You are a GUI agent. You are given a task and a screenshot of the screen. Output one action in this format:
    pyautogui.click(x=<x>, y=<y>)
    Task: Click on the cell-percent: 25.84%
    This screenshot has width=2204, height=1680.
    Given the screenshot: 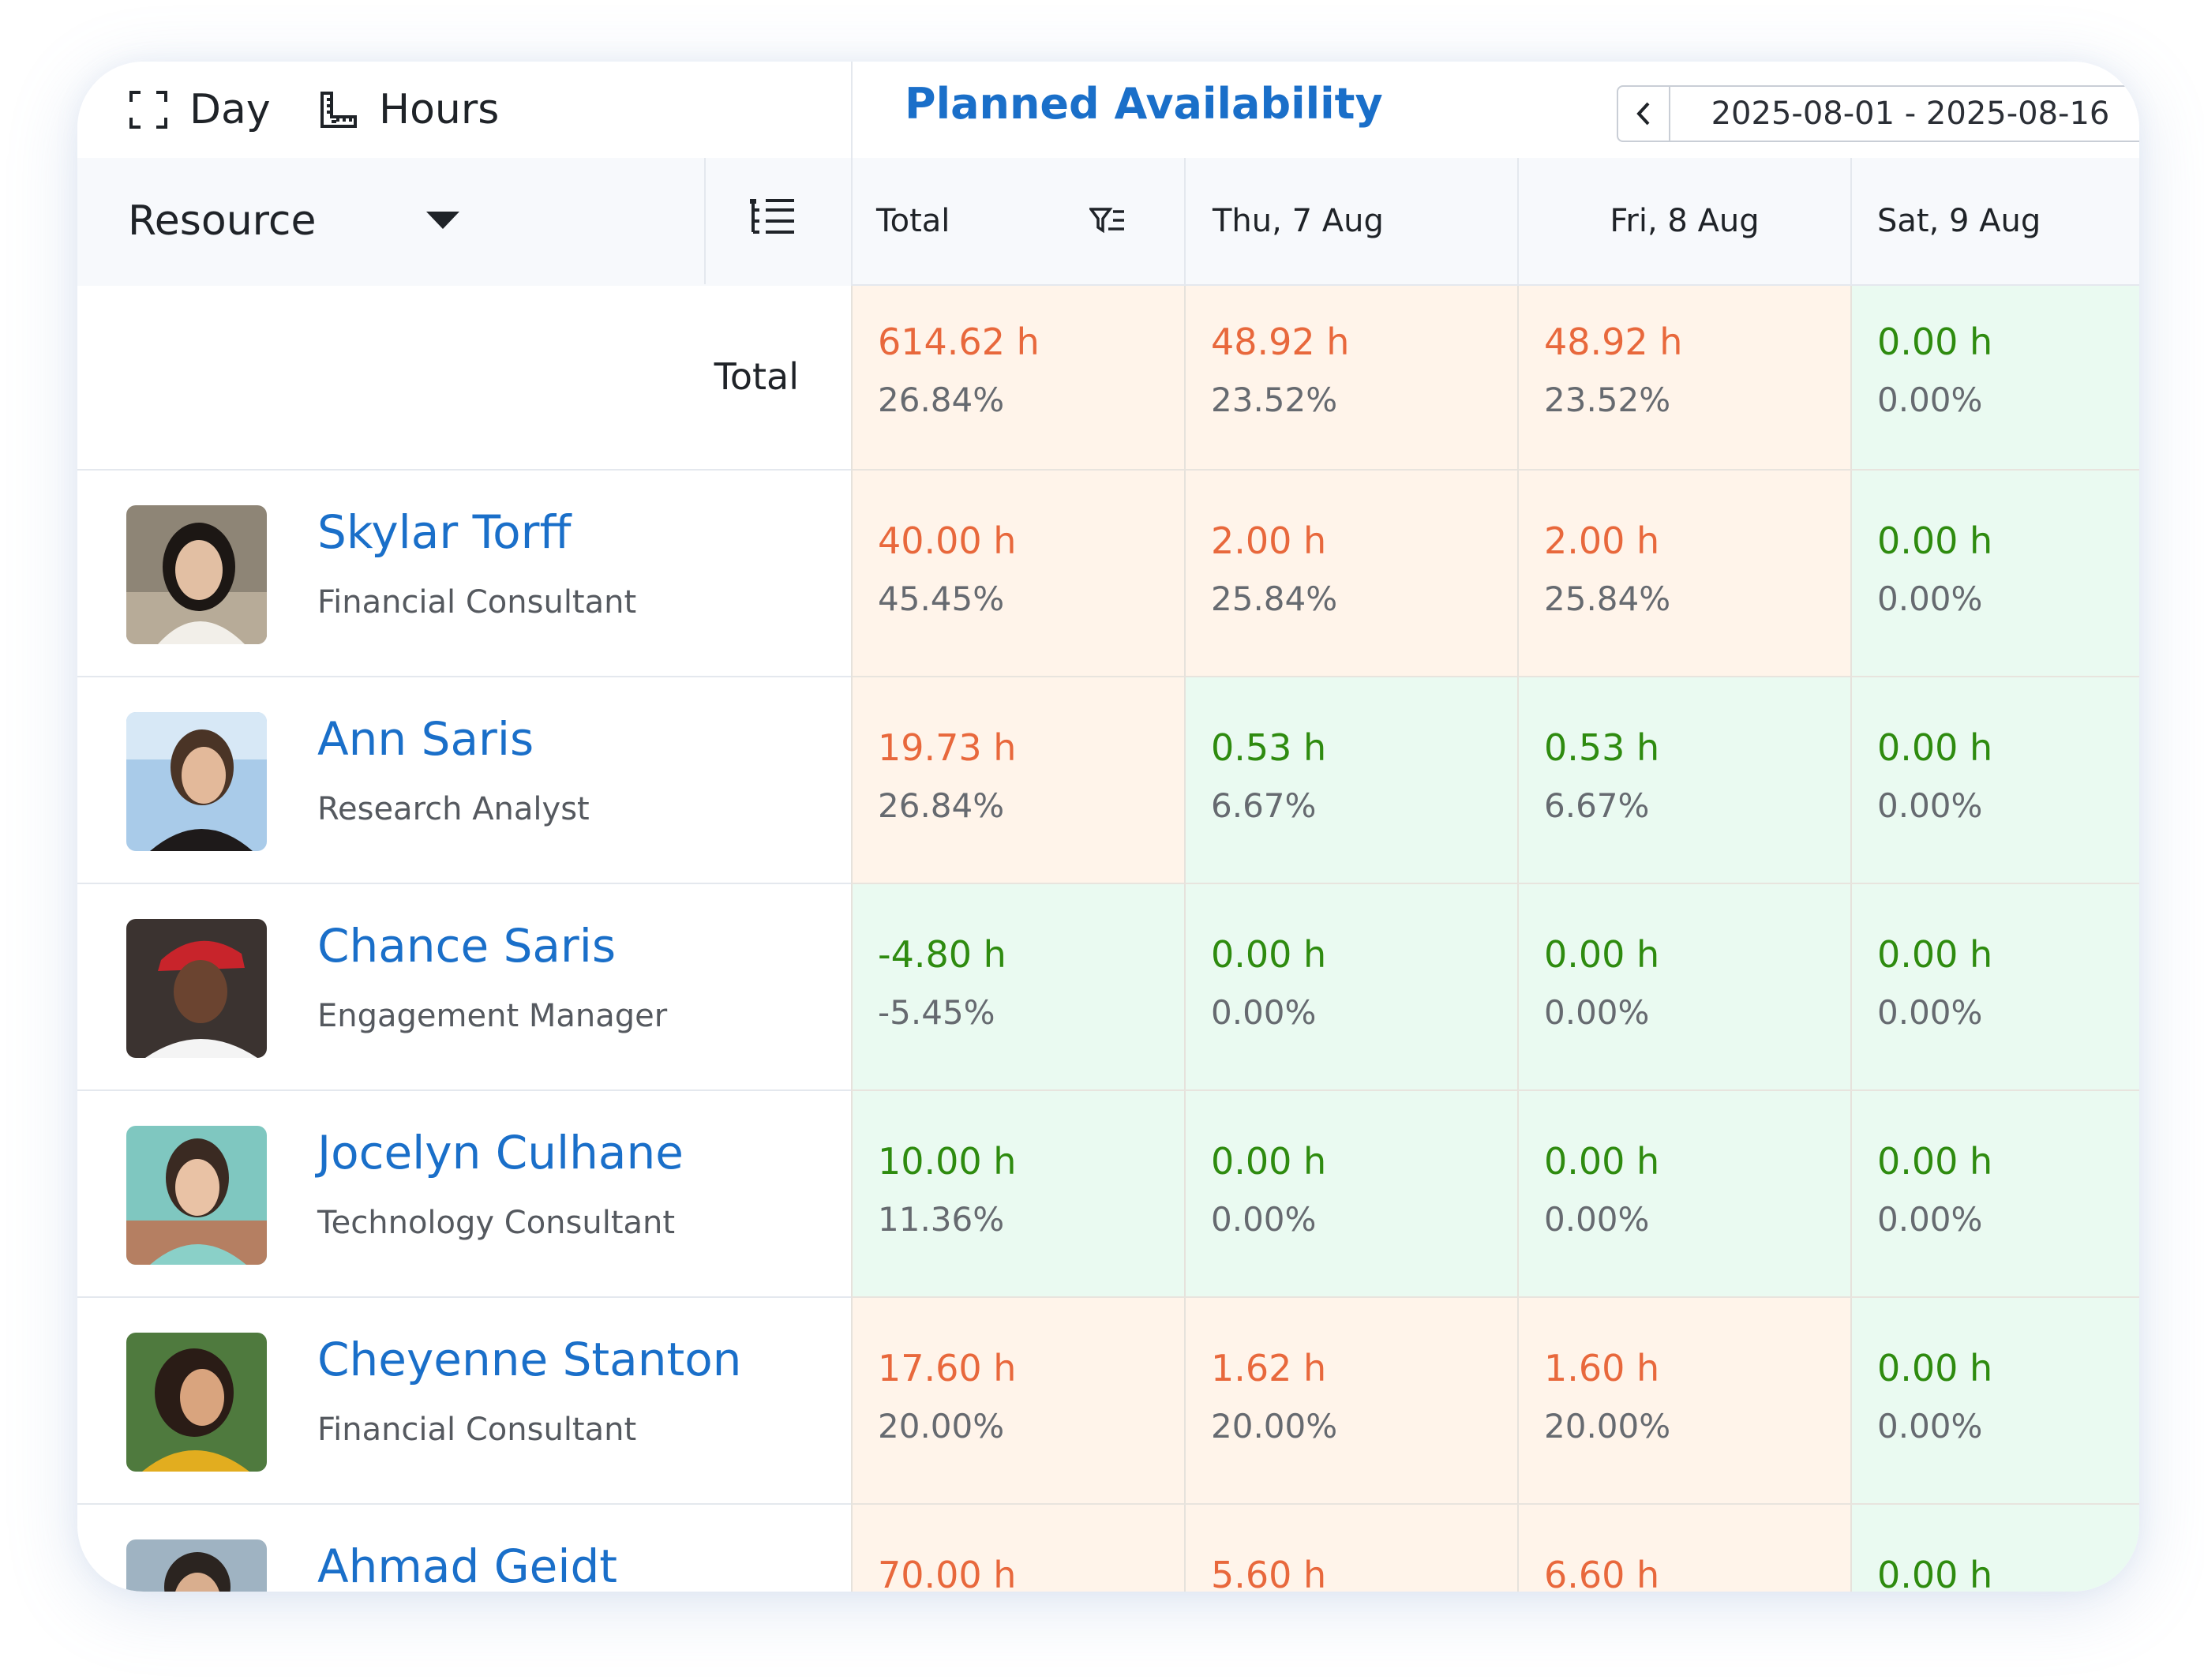 What is the action you would take?
    pyautogui.click(x=1274, y=598)
    